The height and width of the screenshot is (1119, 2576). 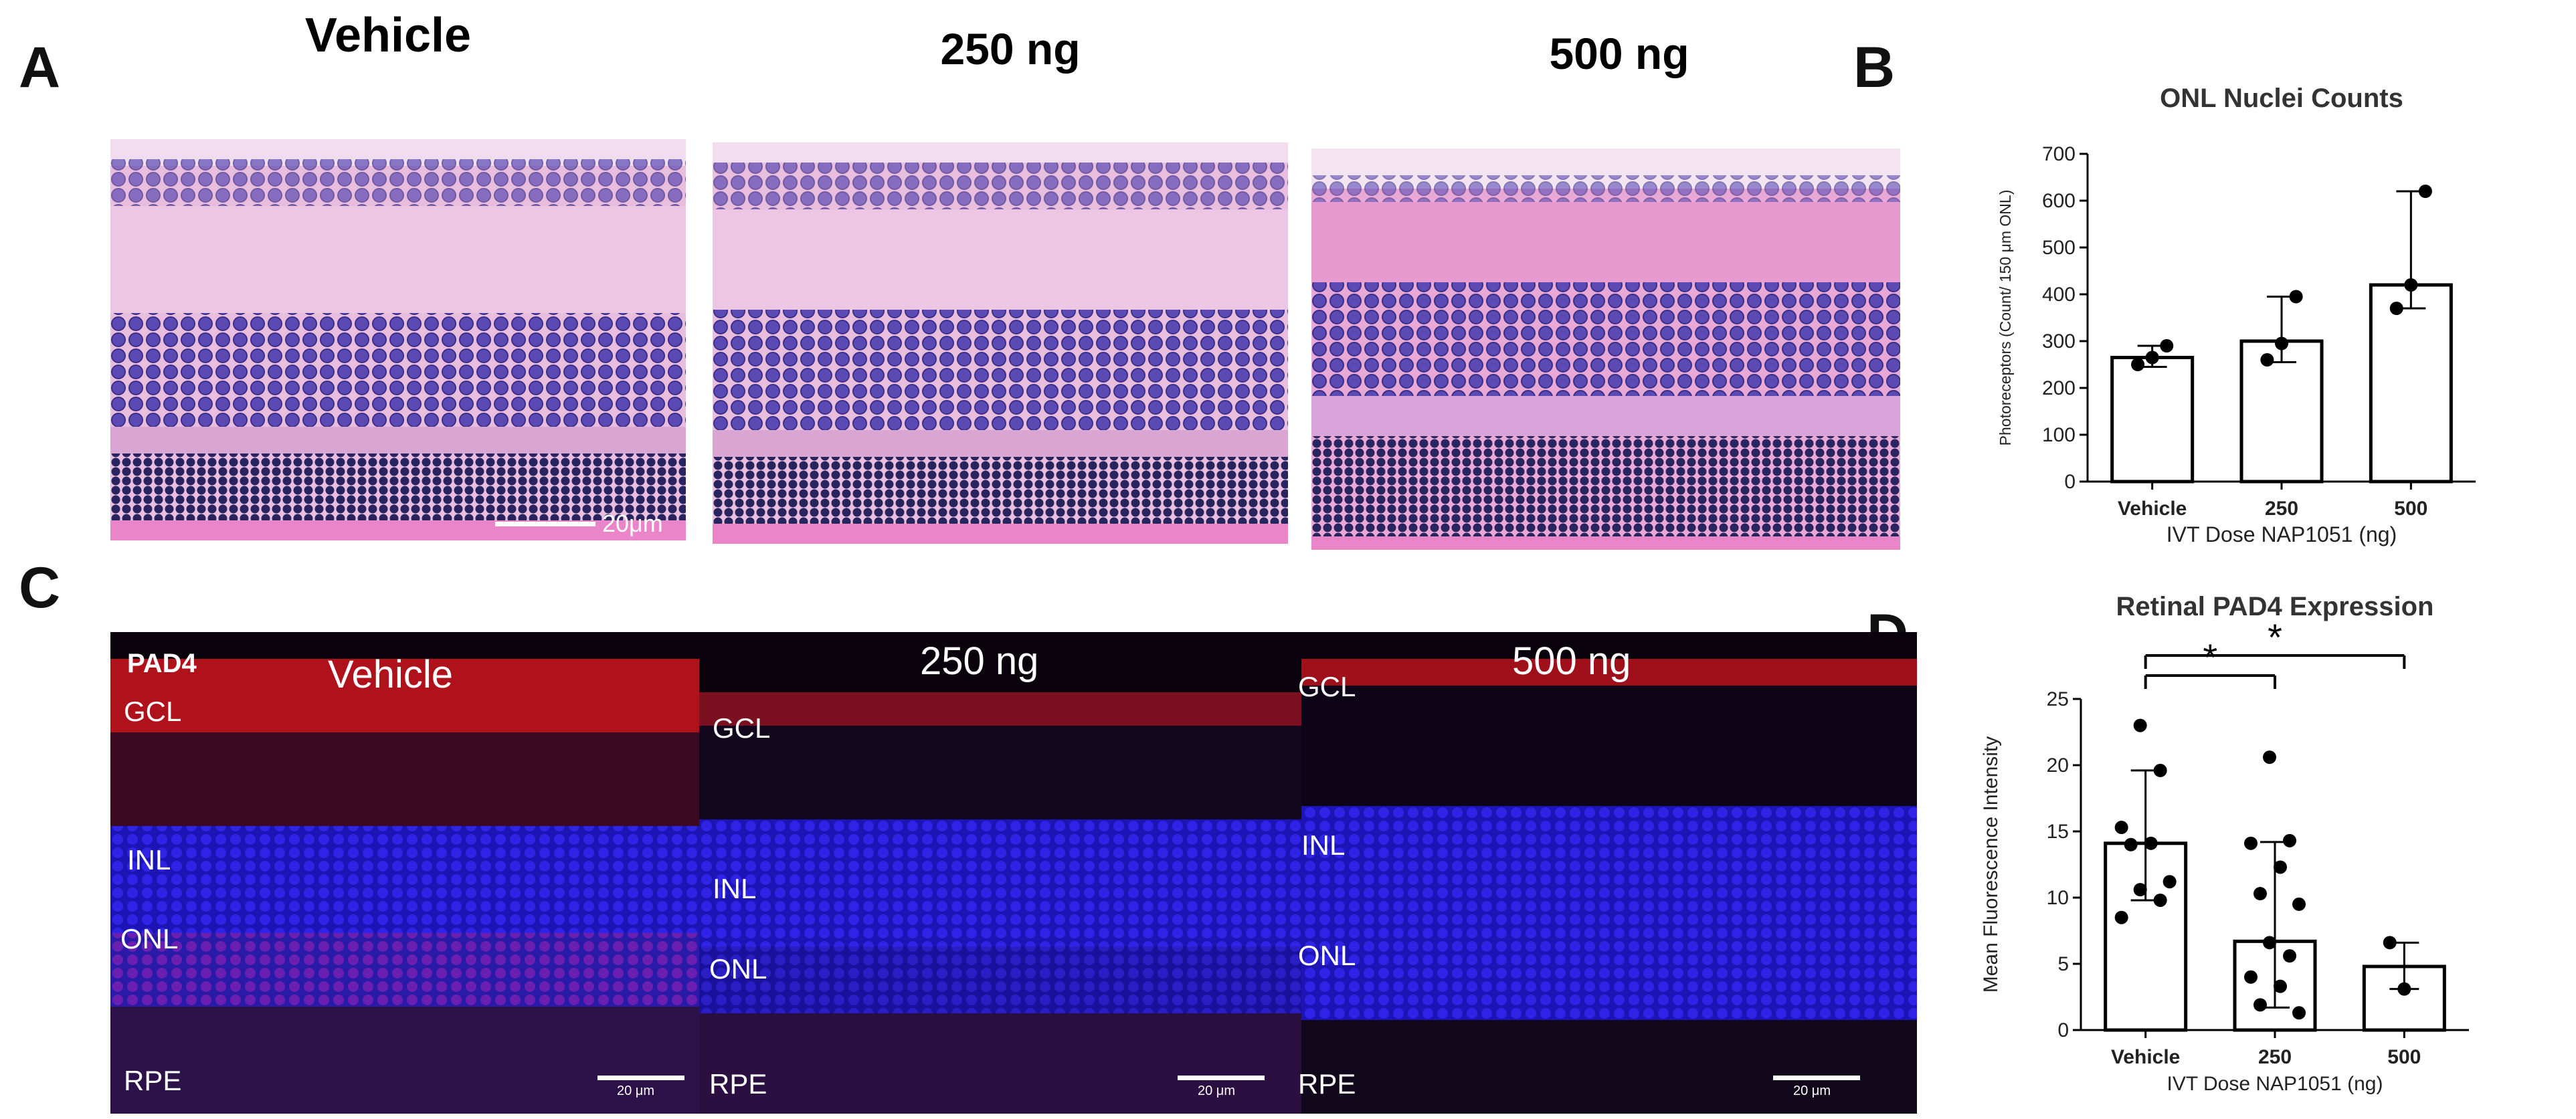 What do you see at coordinates (2152, 509) in the screenshot?
I see `chart-b-x-tick-label: Vehicle` at bounding box center [2152, 509].